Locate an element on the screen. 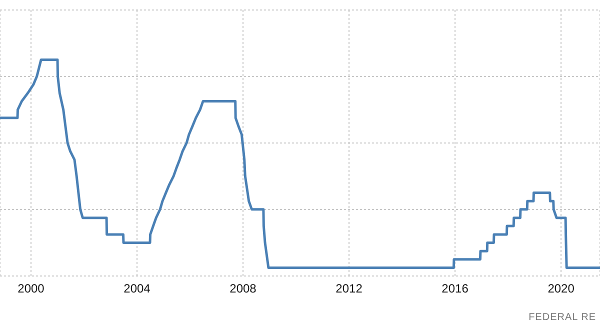  x-tick-label: 2008 is located at coordinates (243, 289).